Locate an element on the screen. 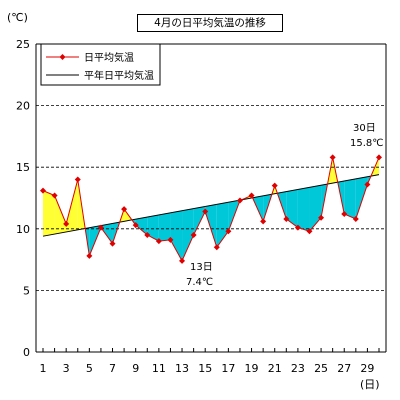  x-tick-label-7: 7 is located at coordinates (112, 368).